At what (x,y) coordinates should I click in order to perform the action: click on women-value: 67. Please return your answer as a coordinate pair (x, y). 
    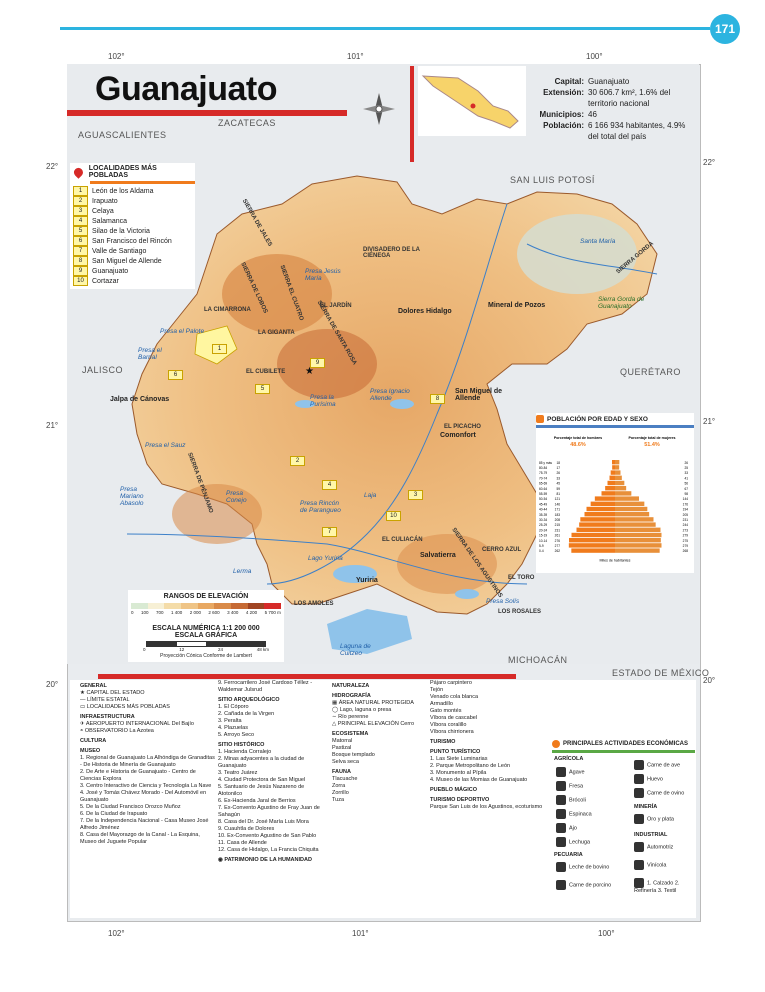
    Looking at the image, I should click on (686, 489).